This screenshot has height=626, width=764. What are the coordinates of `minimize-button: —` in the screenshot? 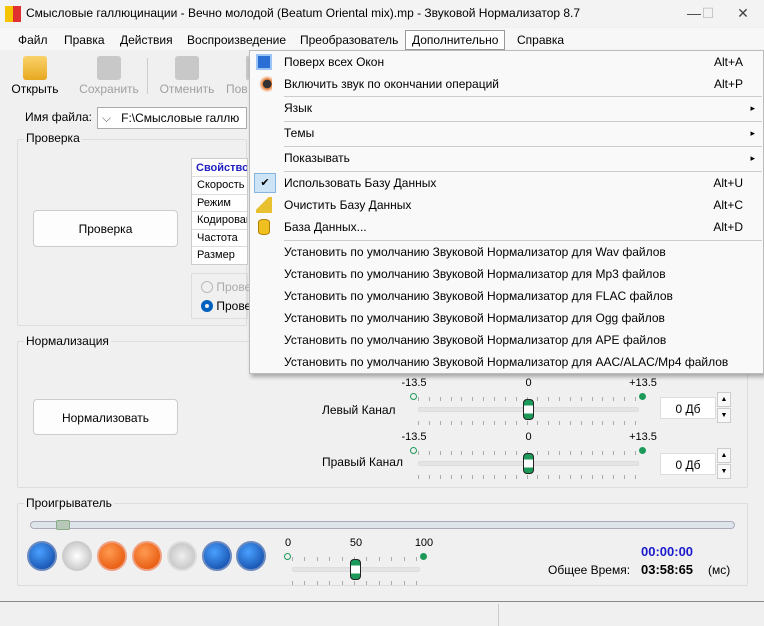 It's located at (694, 13).